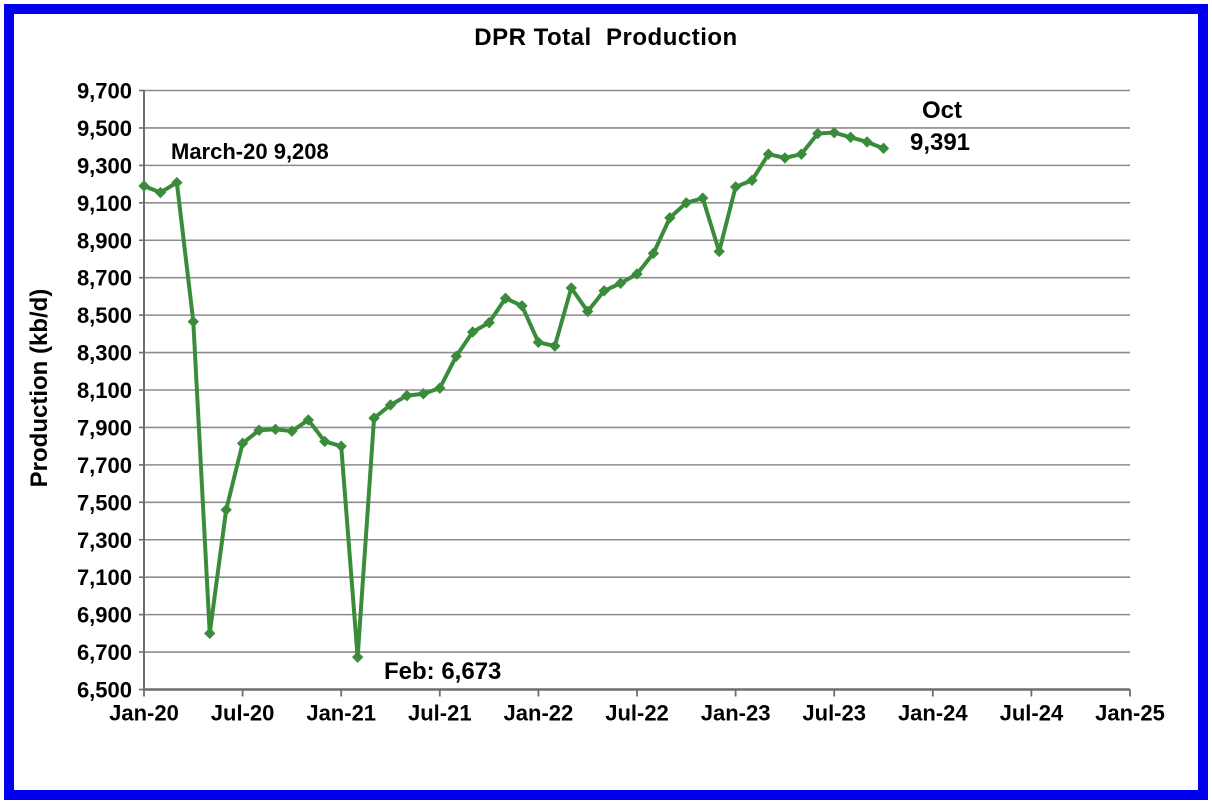 This screenshot has height=804, width=1212. Describe the element at coordinates (104, 690) in the screenshot. I see `y-tick-label: 6,500` at that location.